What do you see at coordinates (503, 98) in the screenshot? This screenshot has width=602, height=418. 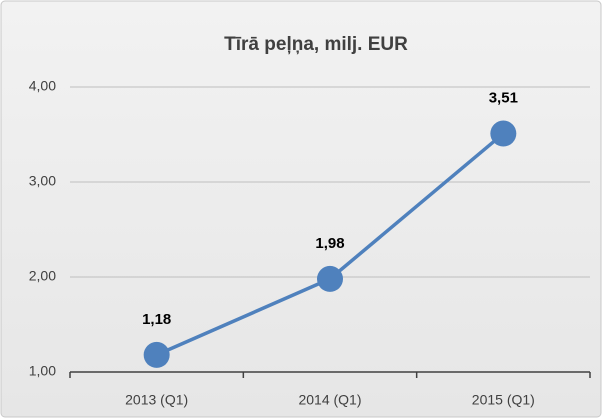 I see `data-label: 3,51` at bounding box center [503, 98].